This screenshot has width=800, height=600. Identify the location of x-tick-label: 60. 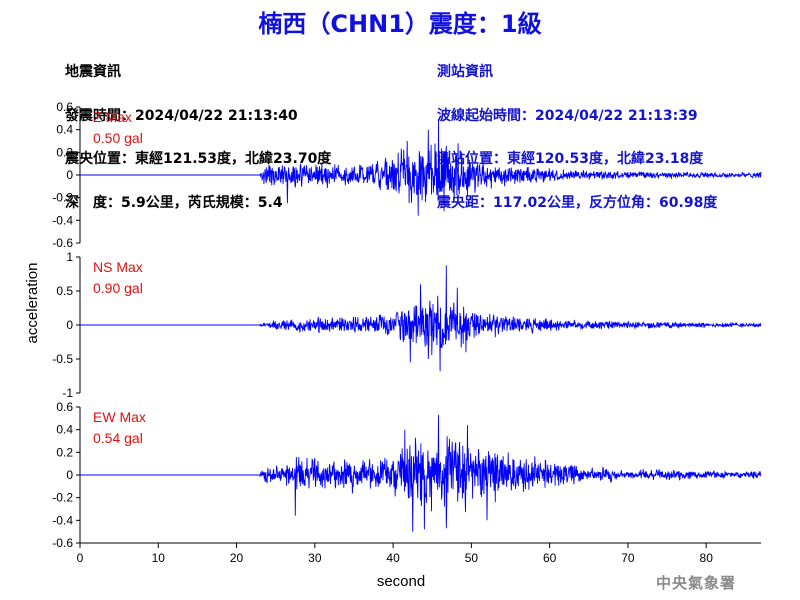
(550, 558).